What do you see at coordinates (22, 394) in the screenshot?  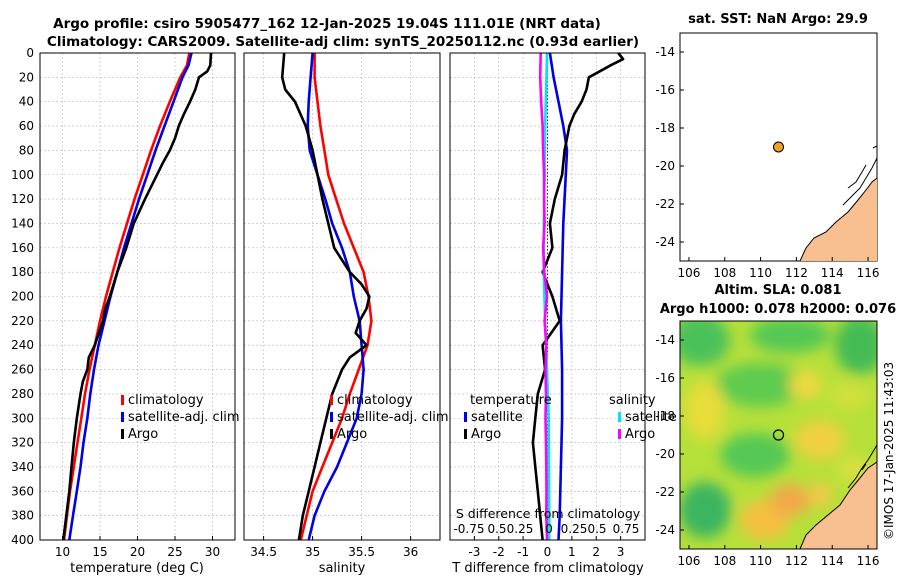 I see `depth-tick-label: 280` at bounding box center [22, 394].